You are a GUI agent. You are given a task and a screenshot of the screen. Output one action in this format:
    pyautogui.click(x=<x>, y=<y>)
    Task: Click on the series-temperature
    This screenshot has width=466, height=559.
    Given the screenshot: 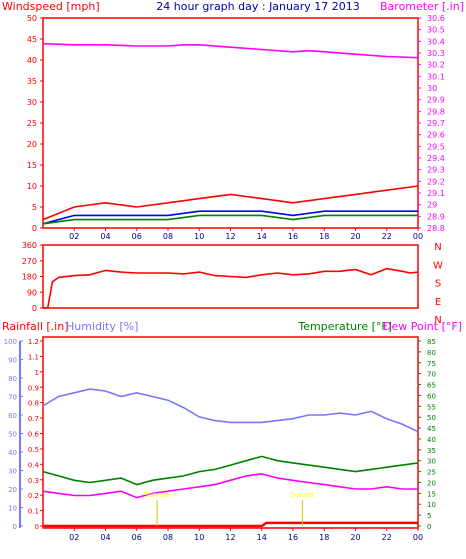 What is the action you would take?
    pyautogui.click(x=230, y=470)
    